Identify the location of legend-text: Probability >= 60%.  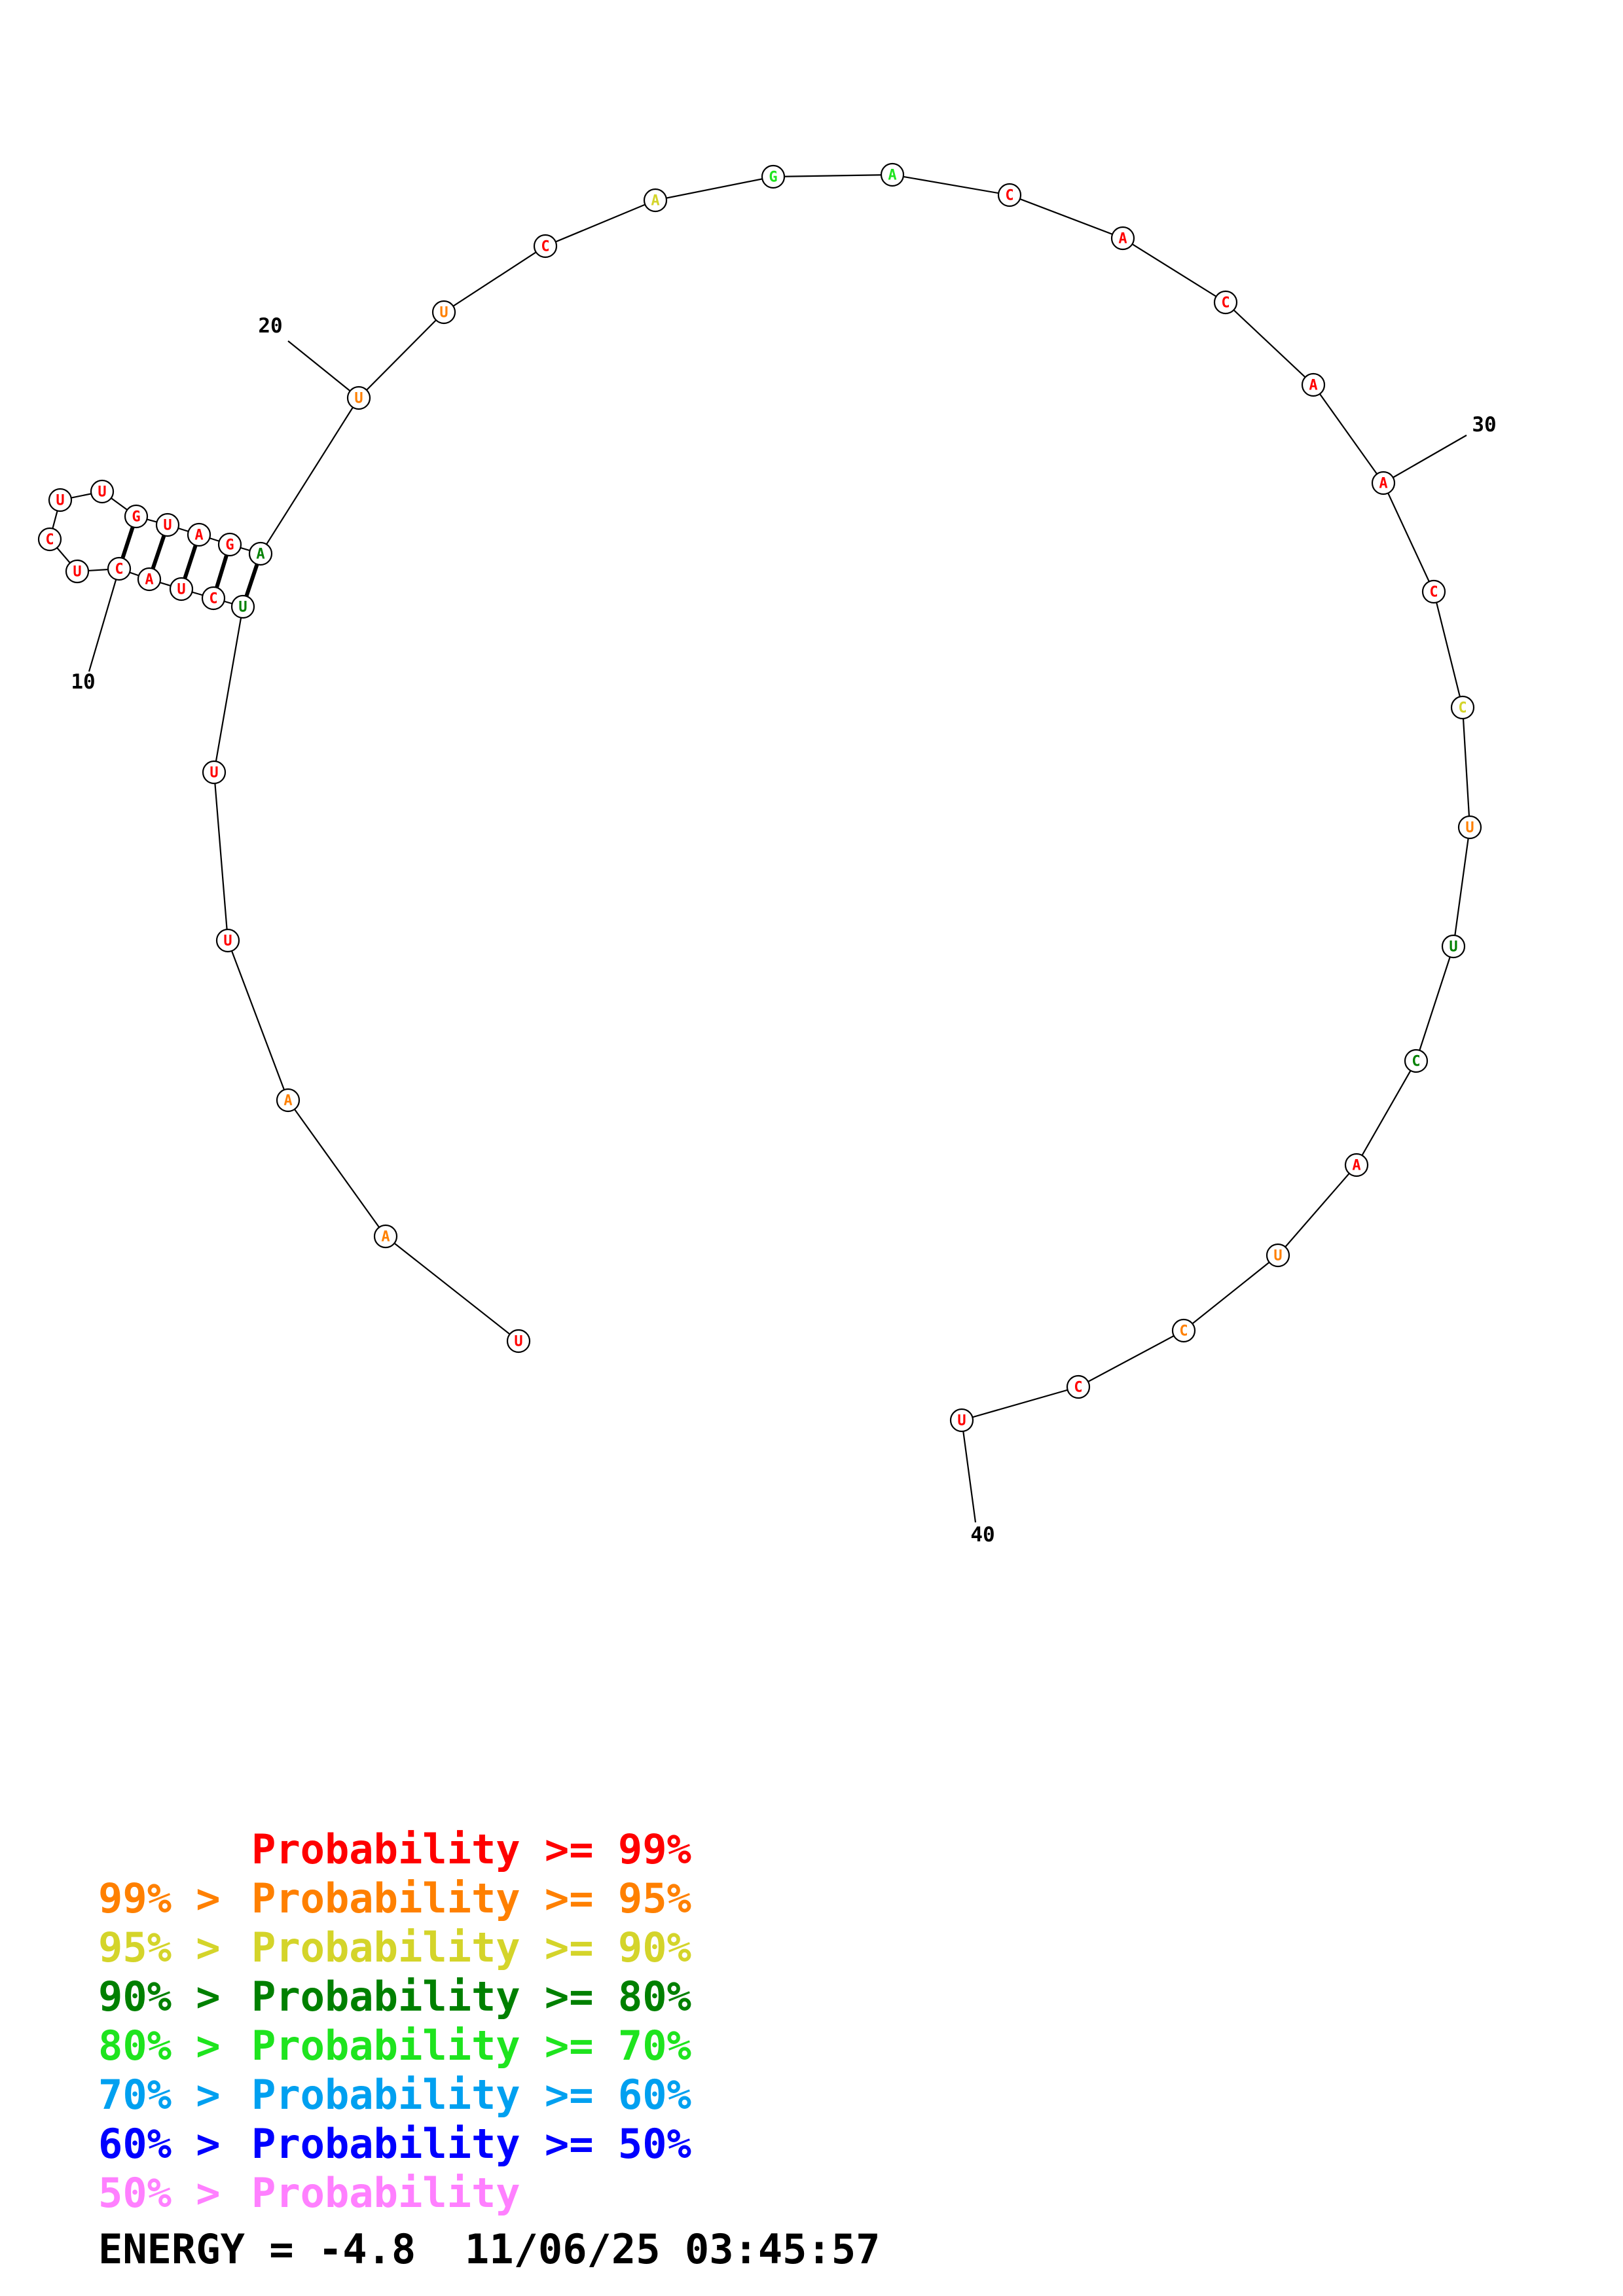
(471, 2095).